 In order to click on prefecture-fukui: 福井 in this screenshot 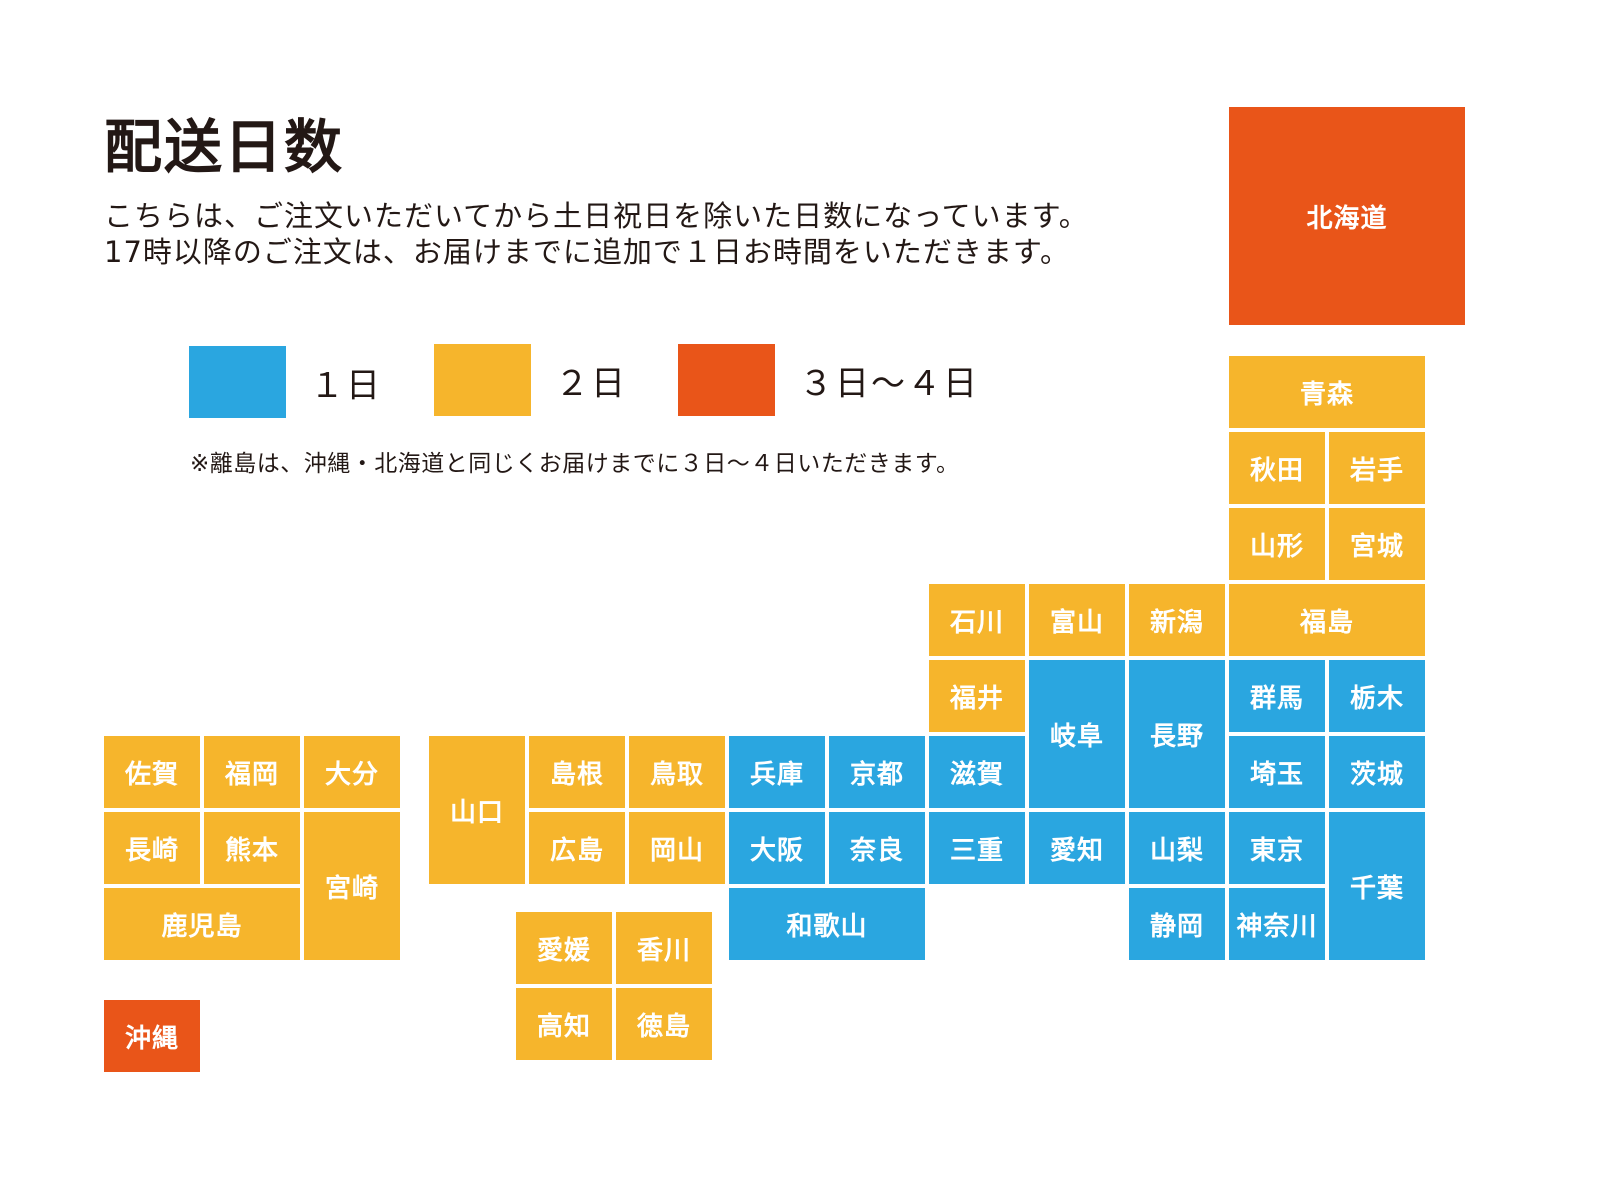, I will do `click(977, 696)`.